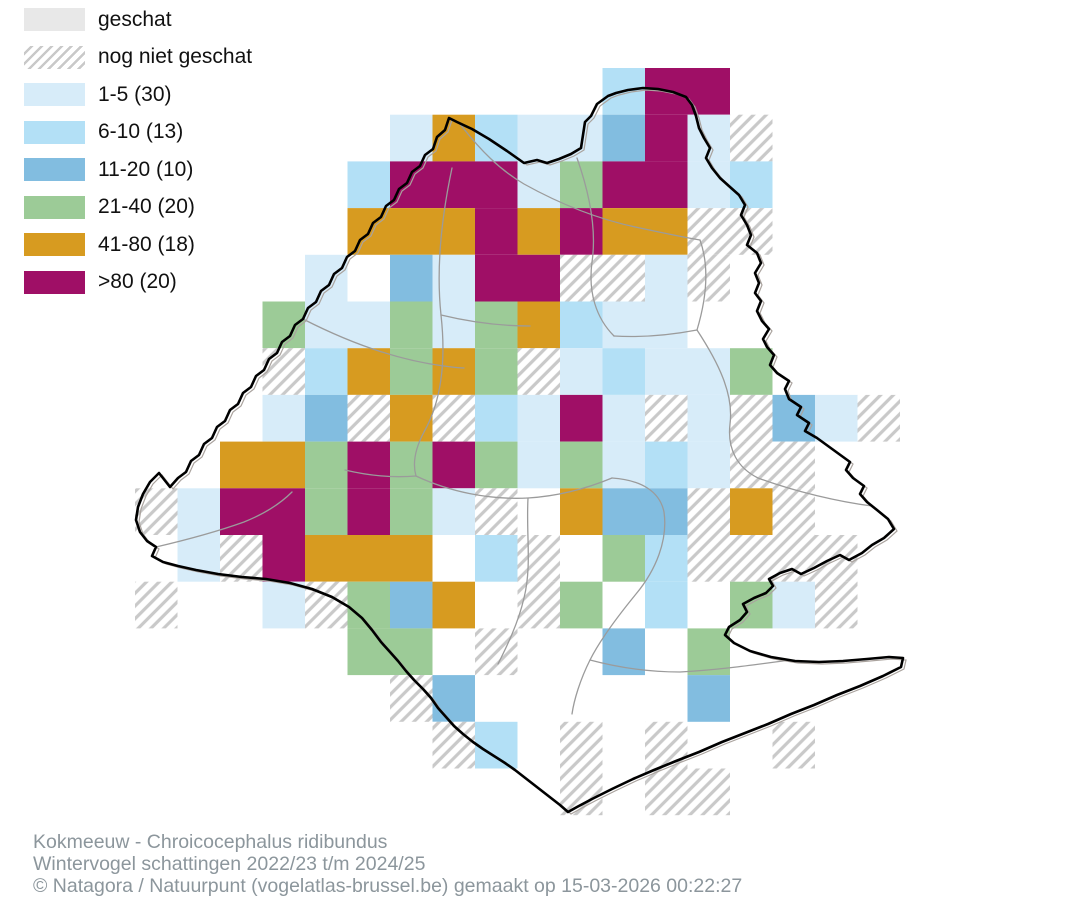  Describe the element at coordinates (210, 842) in the screenshot. I see `caption-species: Kokmeeuw - Chroicocephalus ridibundus` at that location.